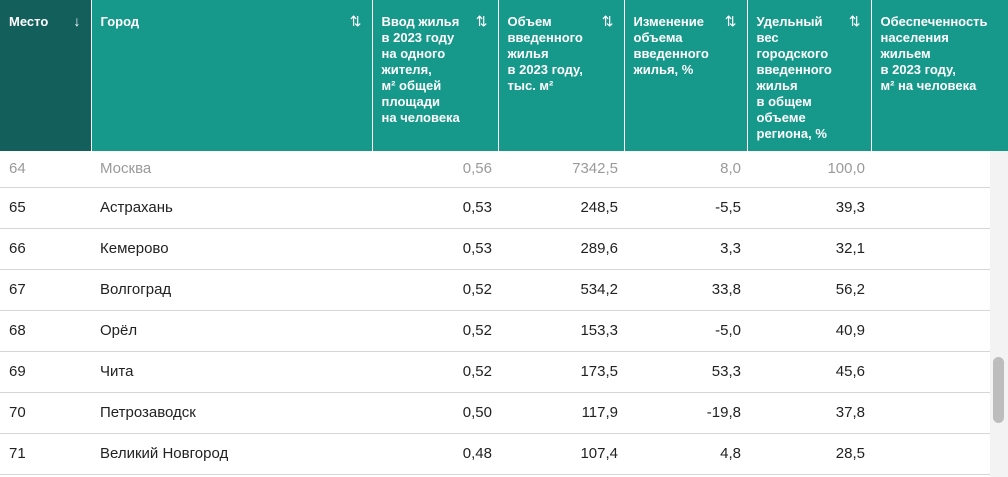 The image size is (1008, 477). Describe the element at coordinates (998, 390) in the screenshot. I see `scrollbar-thumb` at that location.